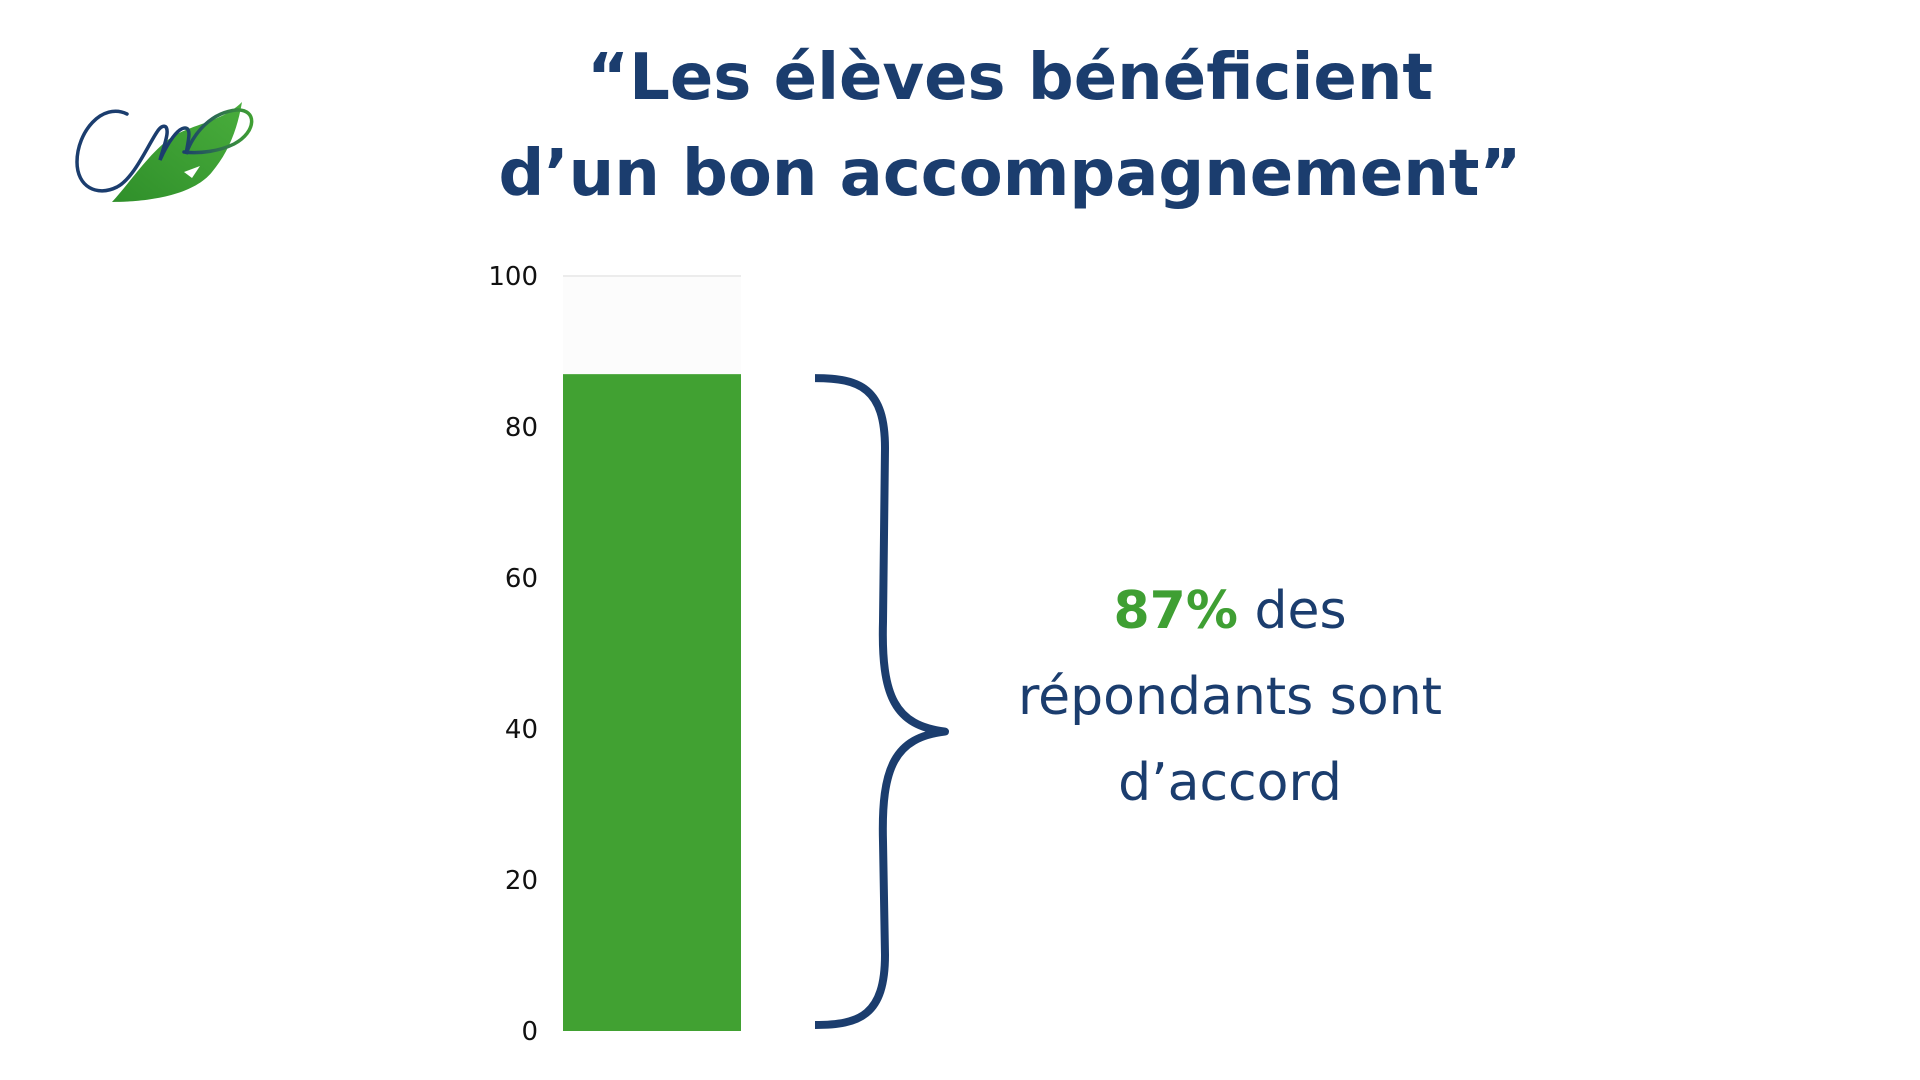 Image resolution: width=1920 pixels, height=1080 pixels. What do you see at coordinates (177, 152) in the screenshot?
I see `leaf-shape` at bounding box center [177, 152].